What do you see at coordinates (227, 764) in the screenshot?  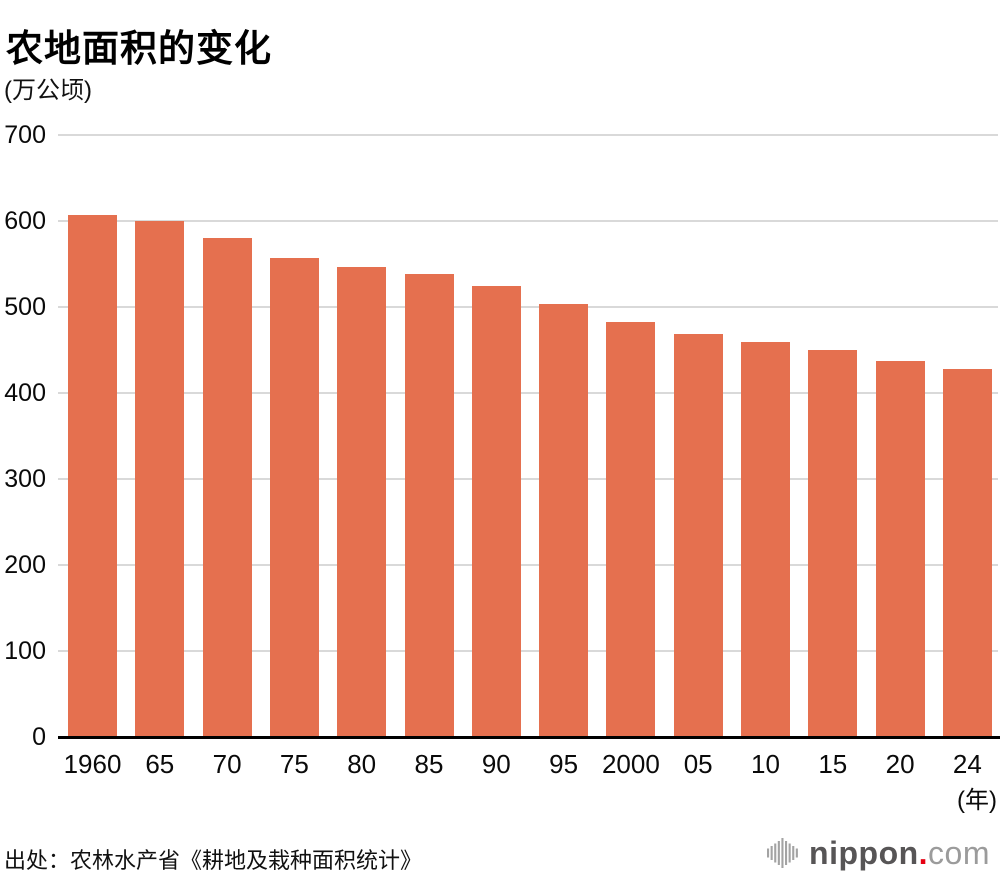 I see `x-tick-label-70: 70` at bounding box center [227, 764].